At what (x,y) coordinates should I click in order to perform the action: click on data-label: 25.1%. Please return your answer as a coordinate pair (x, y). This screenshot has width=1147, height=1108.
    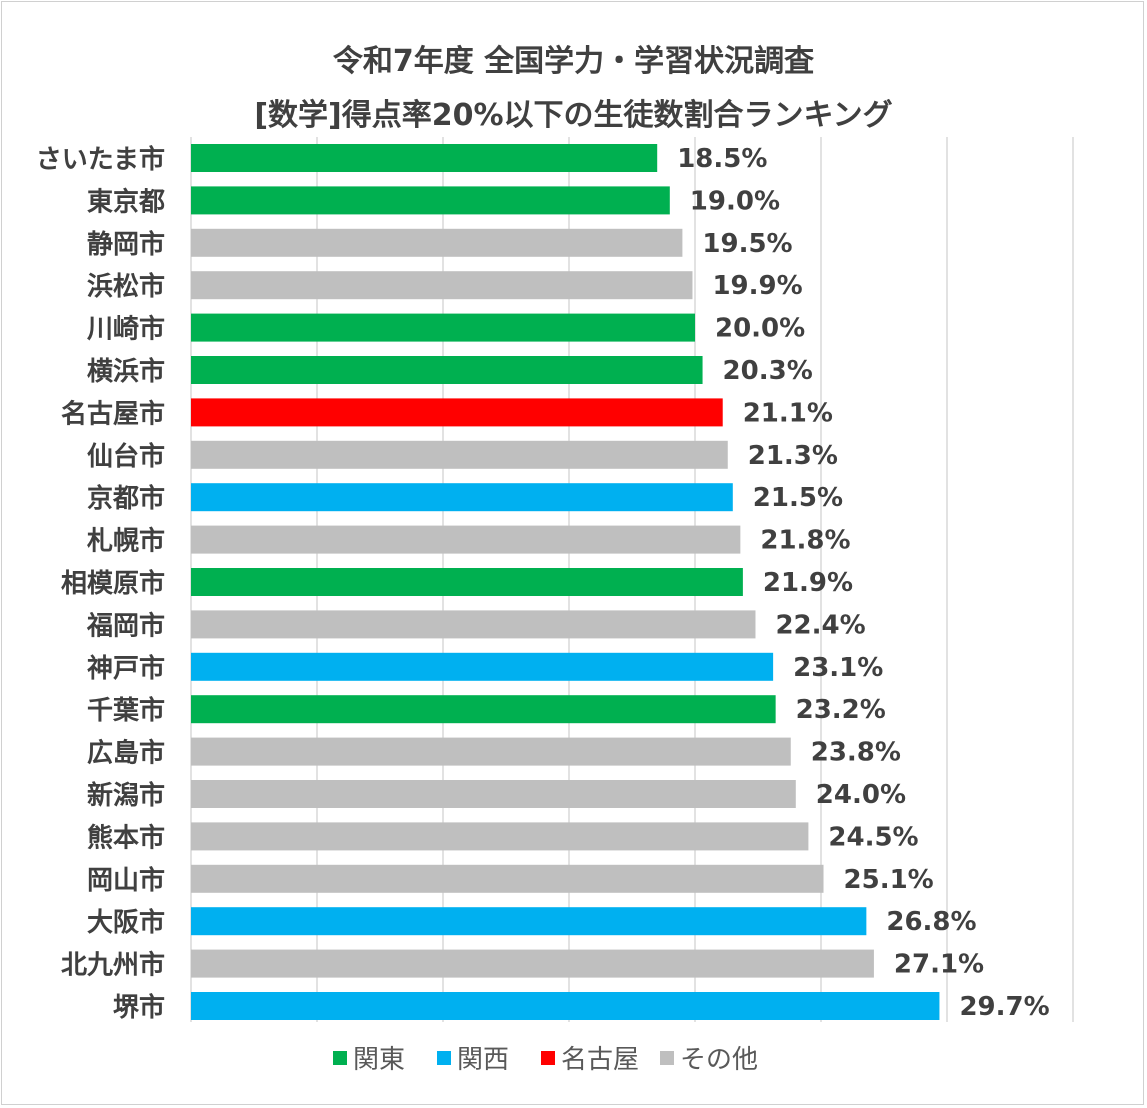
    Looking at the image, I should click on (889, 880).